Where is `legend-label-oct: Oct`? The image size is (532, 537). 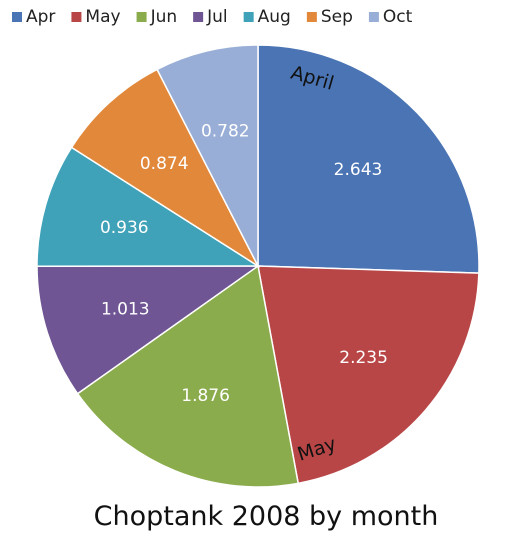
legend-label-oct: Oct is located at coordinates (398, 17).